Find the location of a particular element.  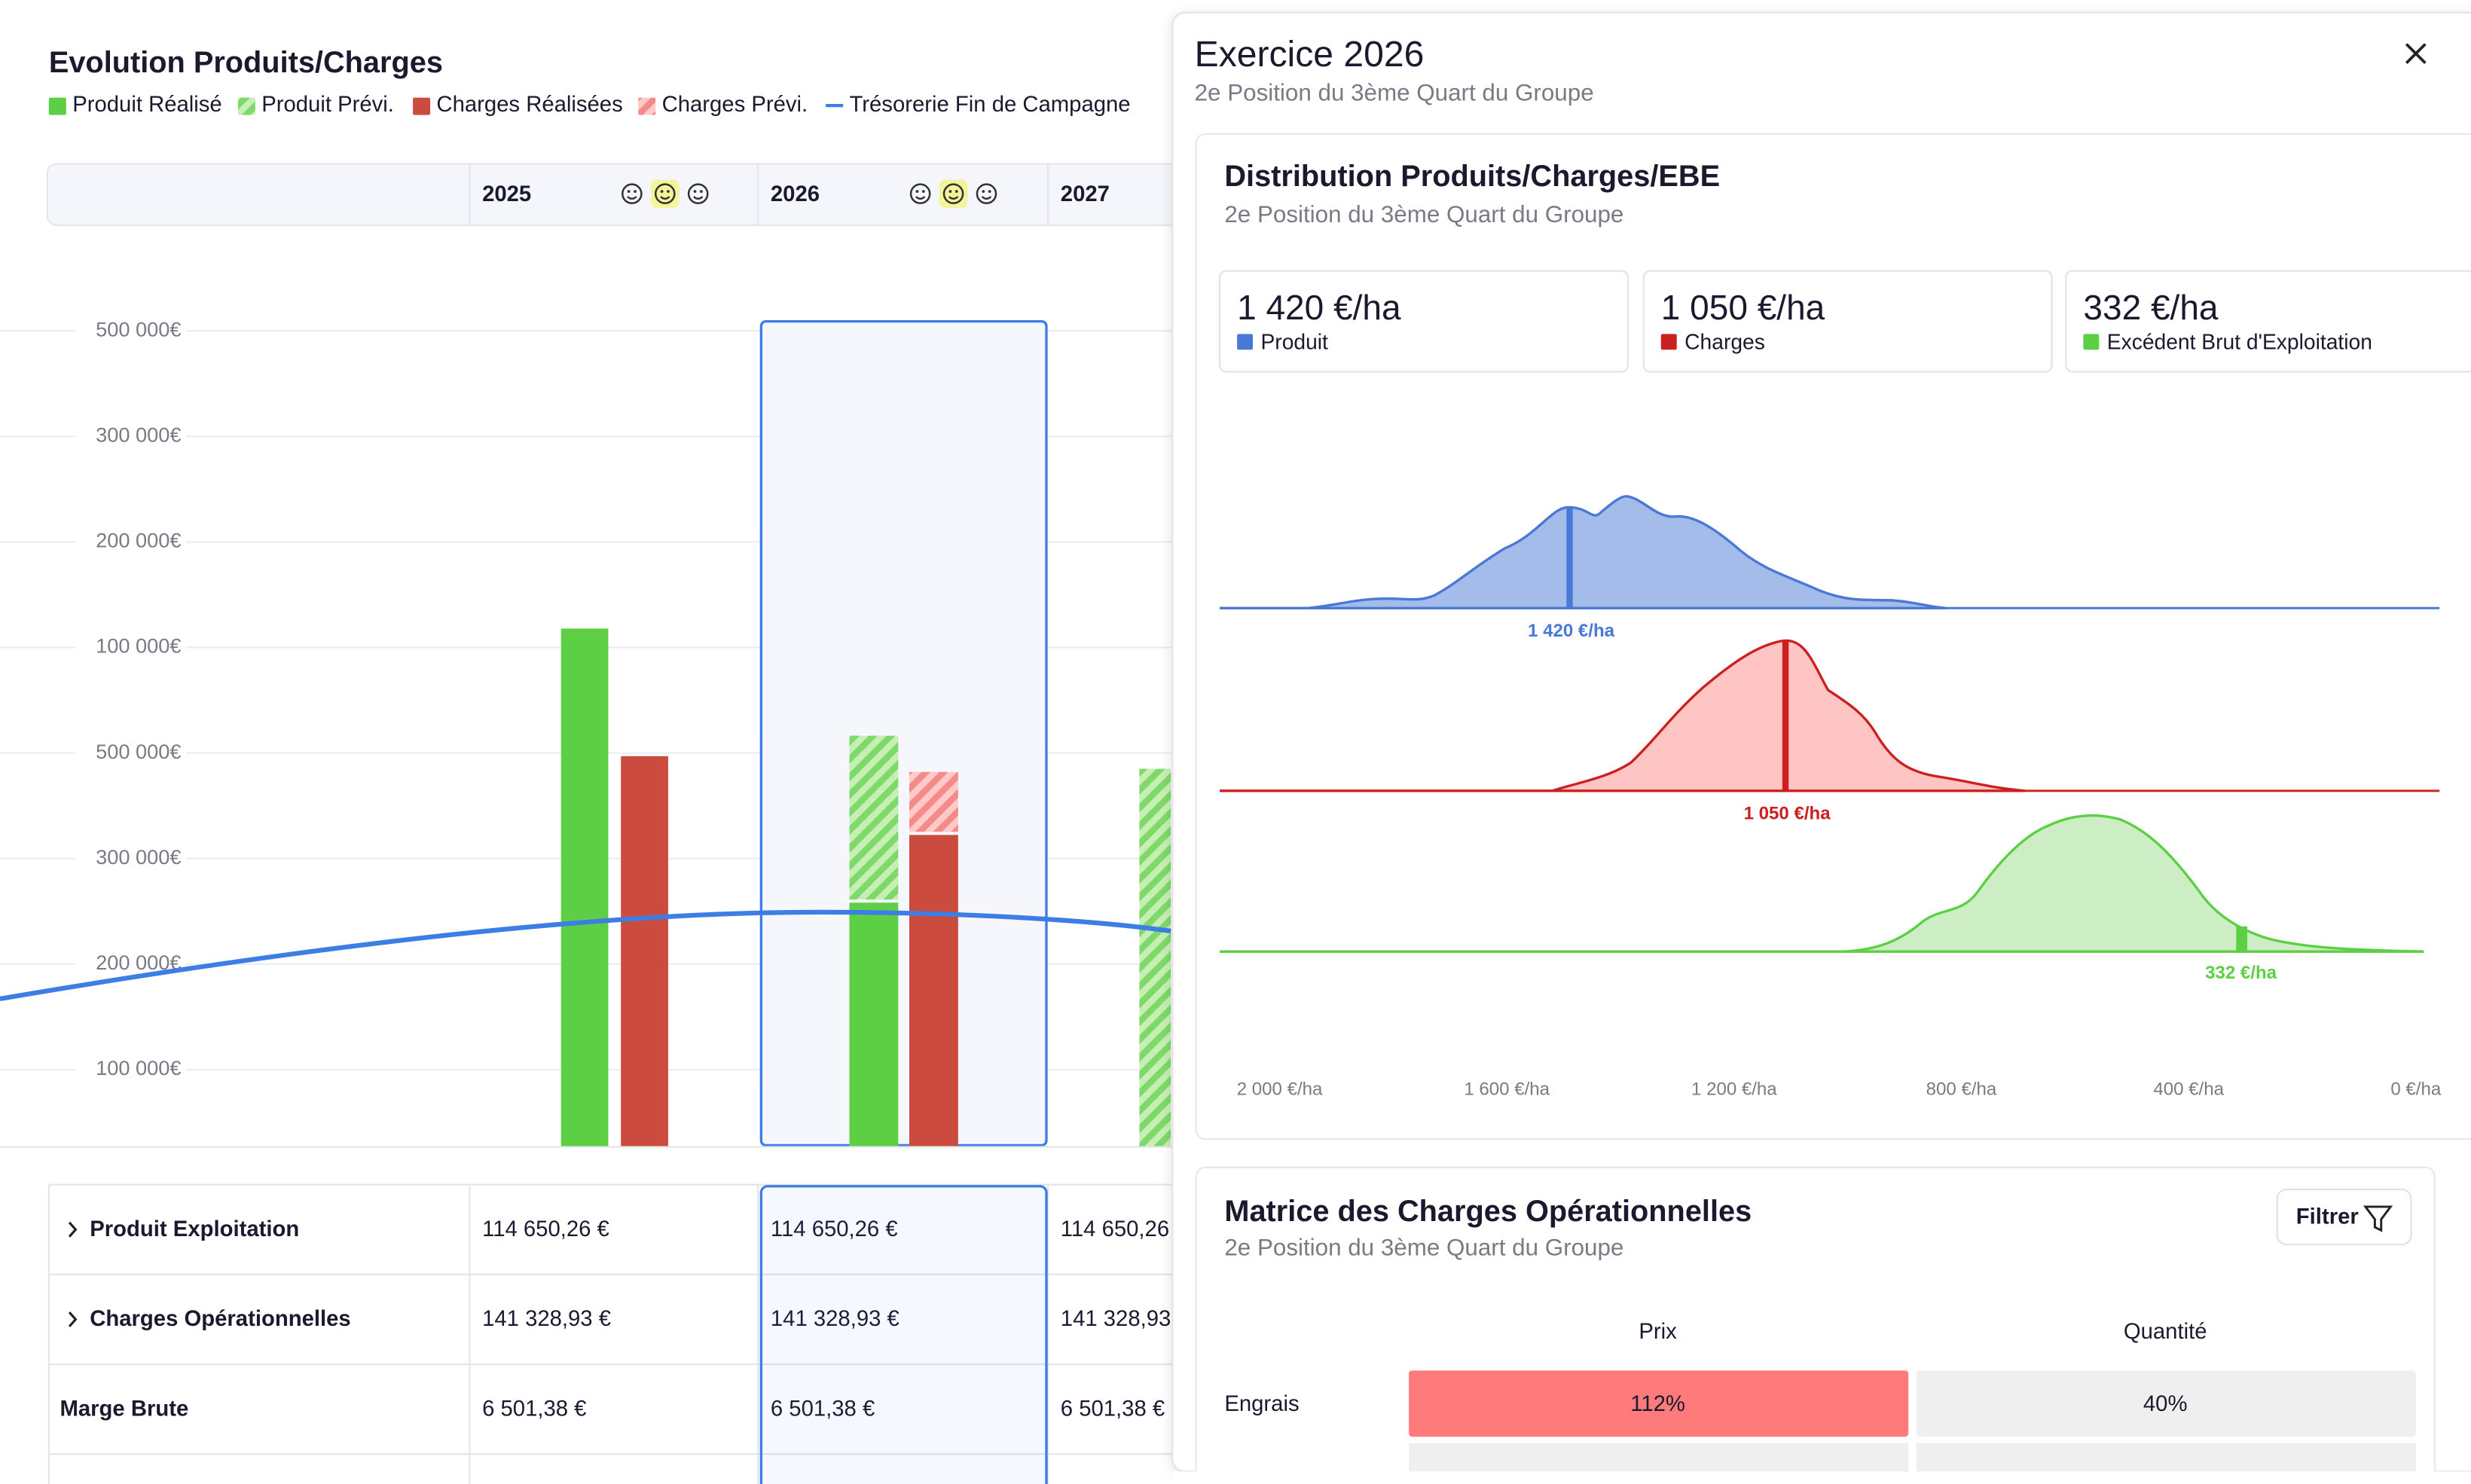

legend-label: Charges Prévi. is located at coordinates (735, 105).